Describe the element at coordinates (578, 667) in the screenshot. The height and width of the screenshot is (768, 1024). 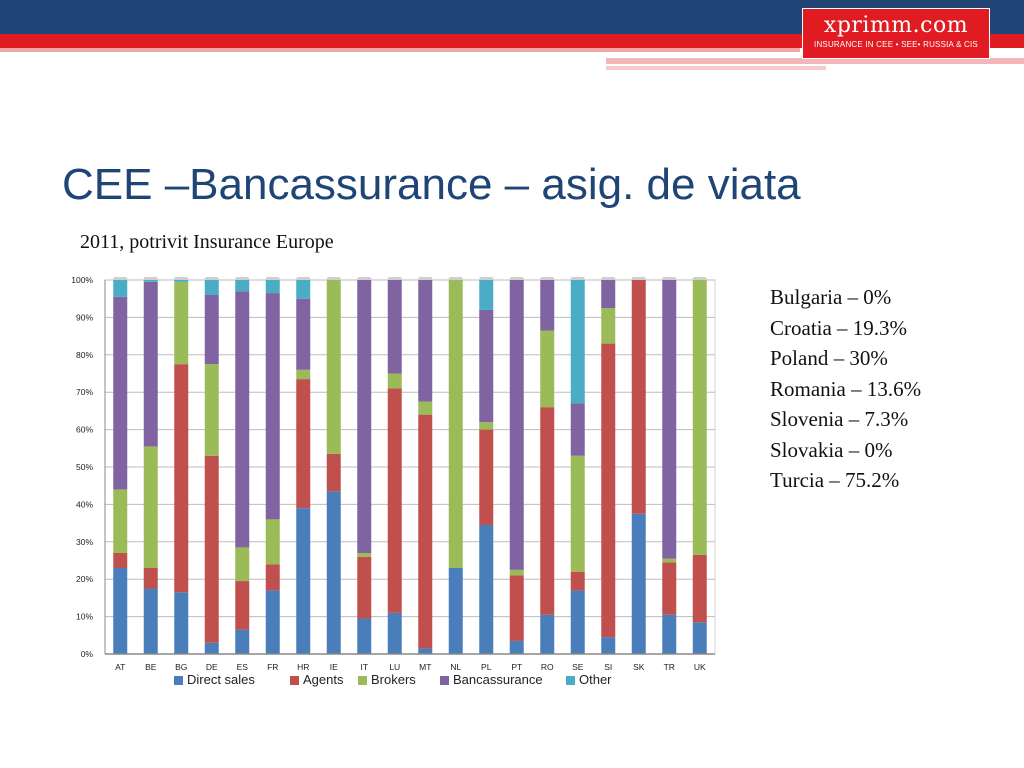
I see `x-tick-label: SE` at that location.